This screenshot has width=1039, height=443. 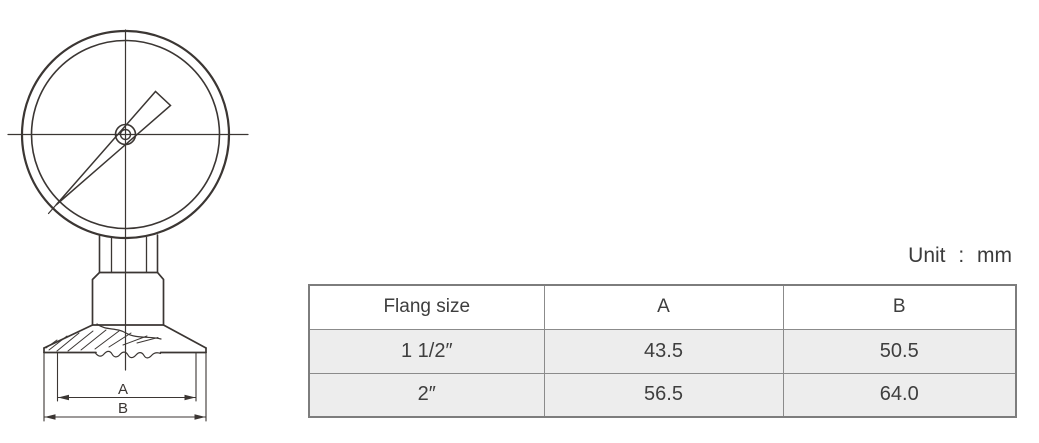 What do you see at coordinates (128, 354) in the screenshot?
I see `break-line` at bounding box center [128, 354].